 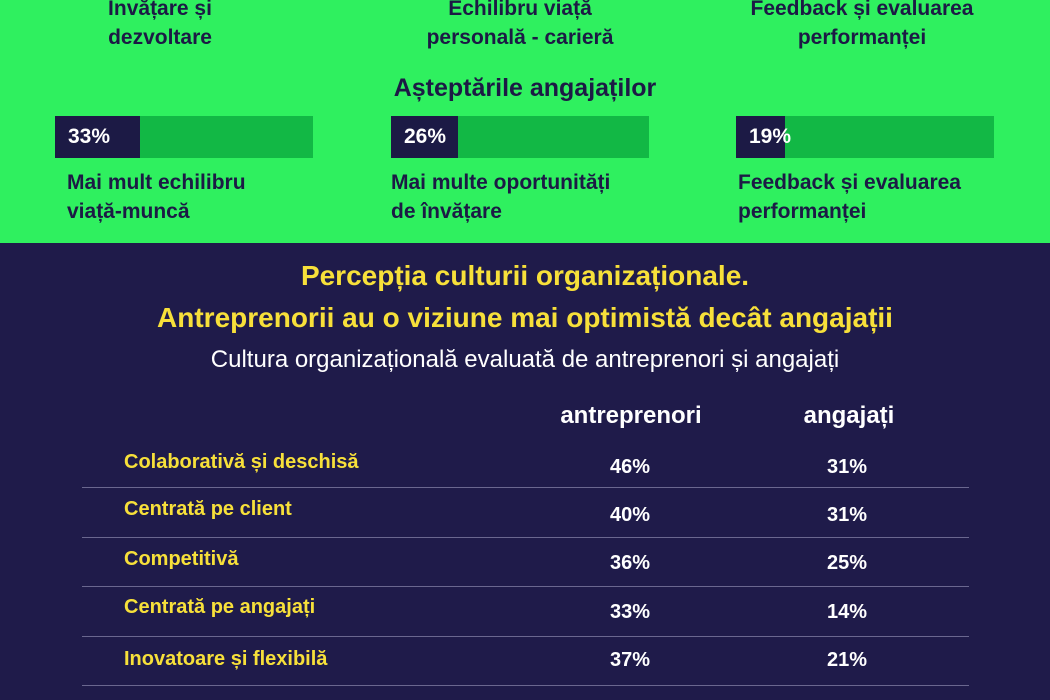 What do you see at coordinates (631, 415) in the screenshot?
I see `column-header-entrepreneurs: antreprenori` at bounding box center [631, 415].